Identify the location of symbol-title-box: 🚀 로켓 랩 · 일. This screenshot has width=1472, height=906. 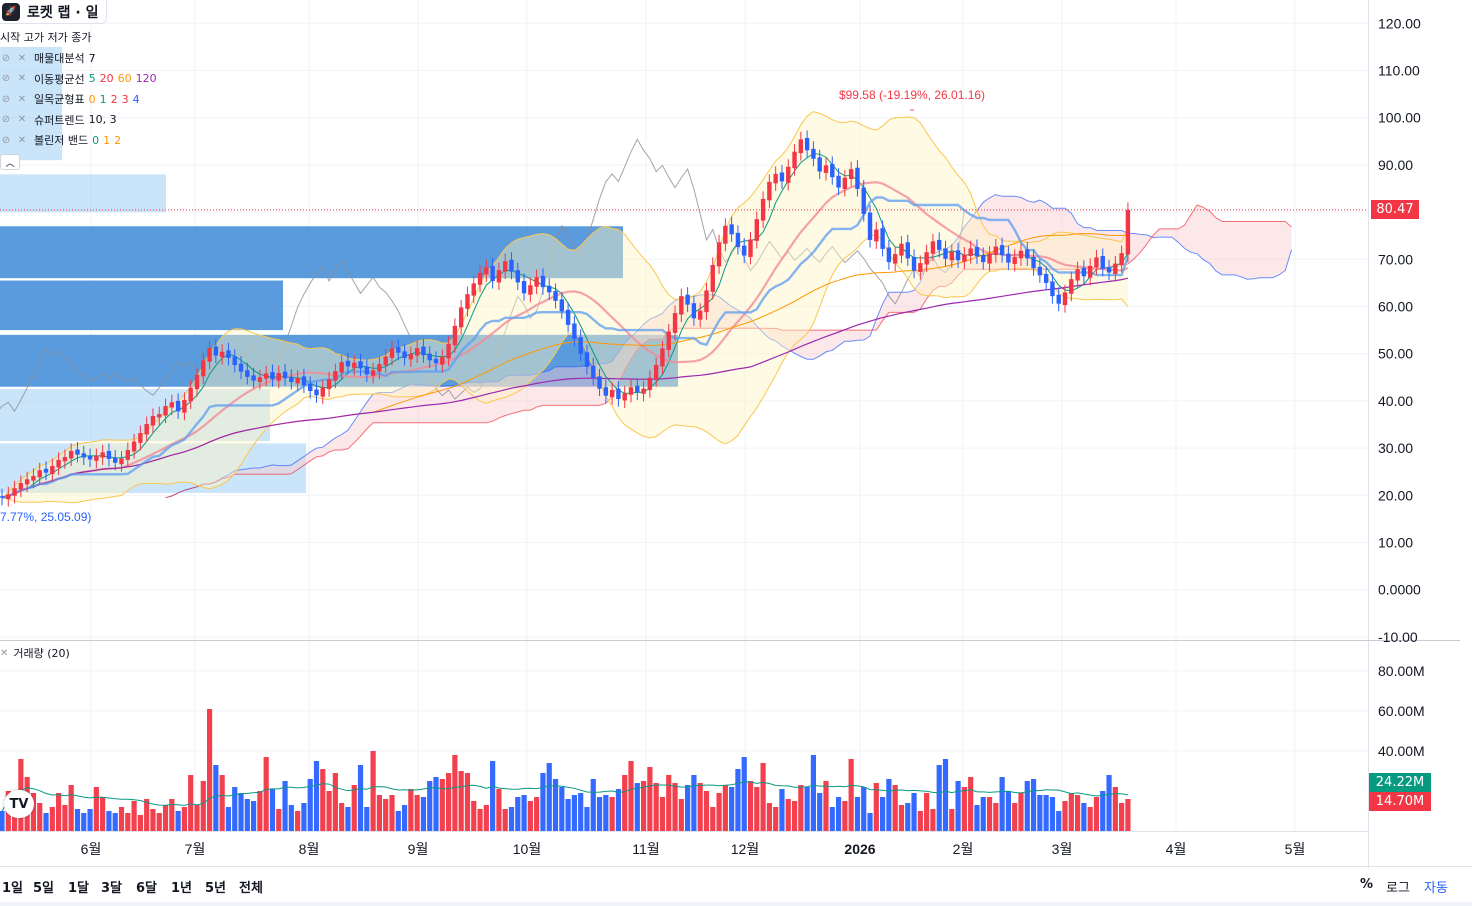
(54, 12).